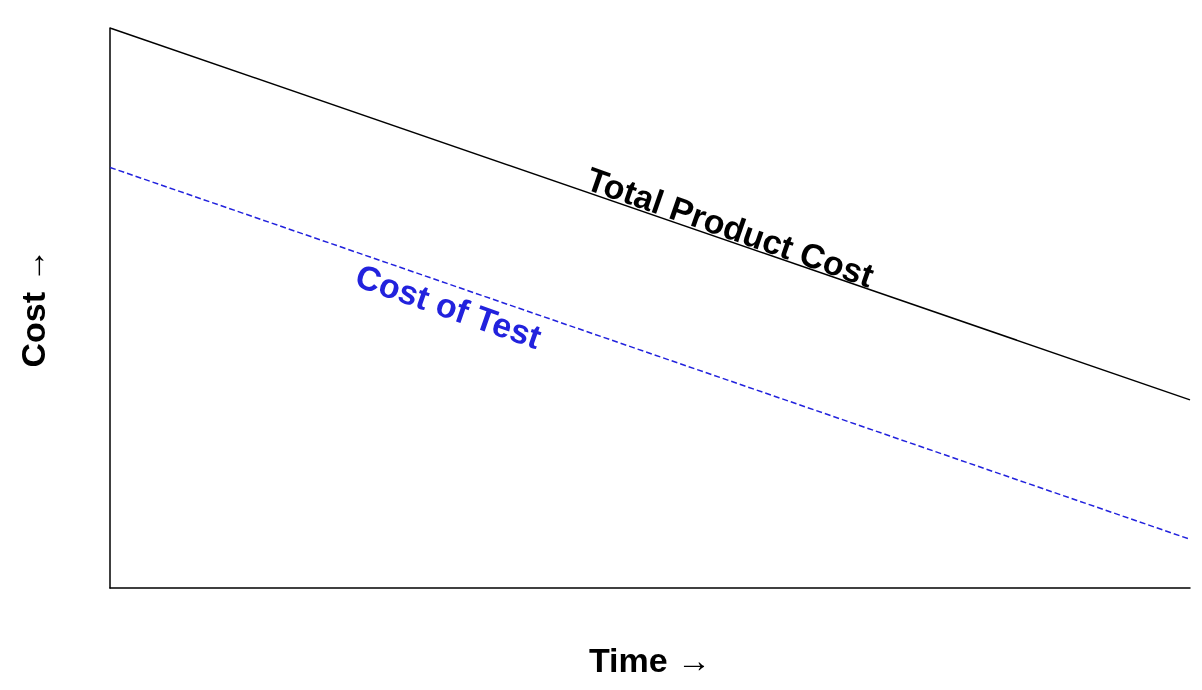  What do you see at coordinates (448, 306) in the screenshot?
I see `text: Cost of Test` at bounding box center [448, 306].